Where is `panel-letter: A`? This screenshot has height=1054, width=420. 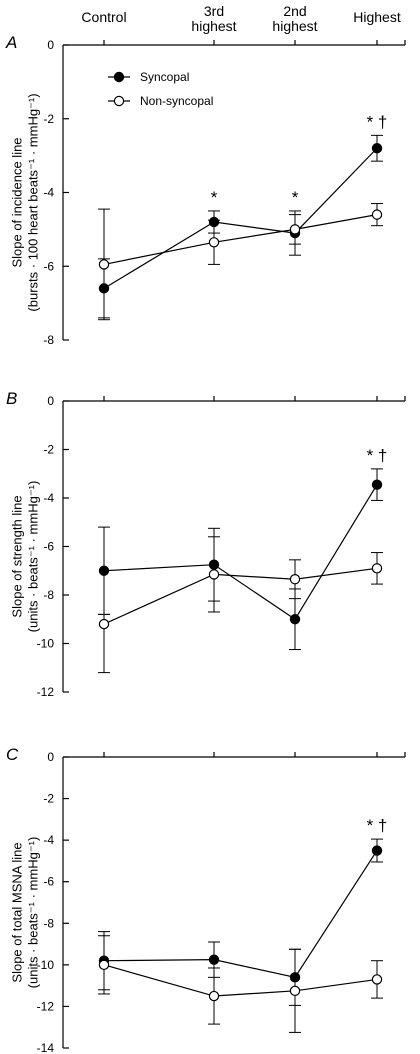
panel-letter: A is located at coordinates (11, 42).